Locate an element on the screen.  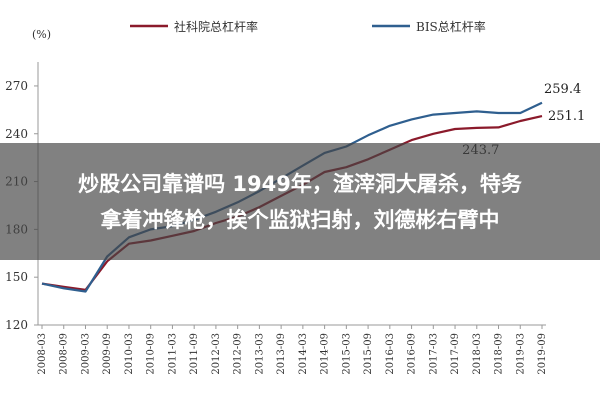
headline-line-1: 炒股公司靠谱吗 1949年，渣滓洞大屠杀，特务 is located at coordinates (300, 183).